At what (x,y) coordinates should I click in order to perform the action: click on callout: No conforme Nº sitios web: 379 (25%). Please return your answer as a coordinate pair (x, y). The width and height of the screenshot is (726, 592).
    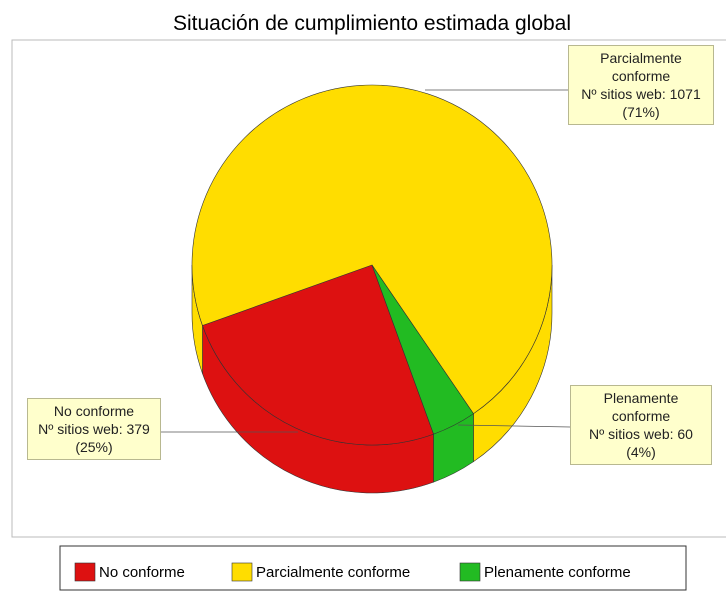
    Looking at the image, I should click on (94, 429).